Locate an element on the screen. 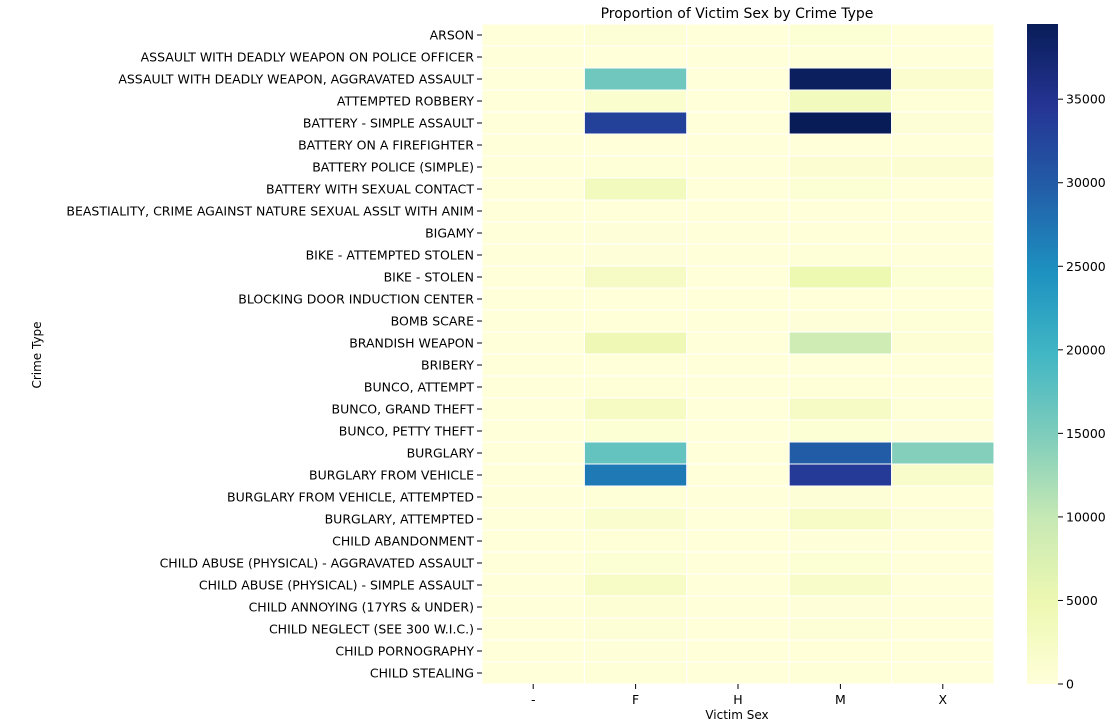 This screenshot has width=1114, height=721. x-tick-label: X is located at coordinates (943, 699).